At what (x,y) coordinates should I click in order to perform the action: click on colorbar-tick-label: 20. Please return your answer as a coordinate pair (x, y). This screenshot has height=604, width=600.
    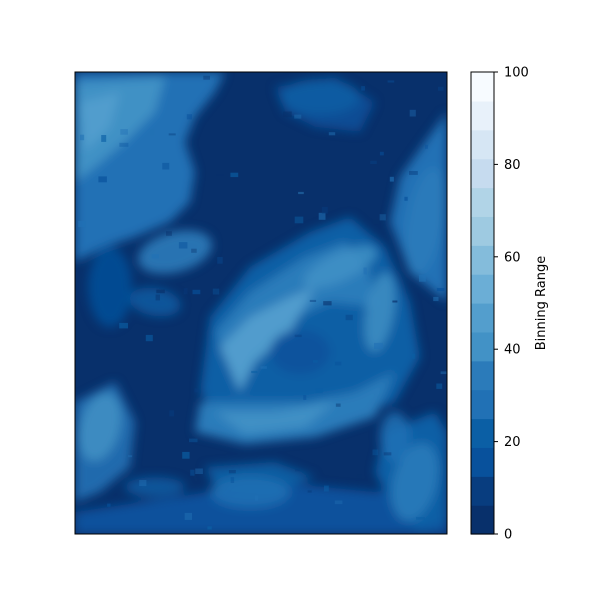
    Looking at the image, I should click on (512, 442).